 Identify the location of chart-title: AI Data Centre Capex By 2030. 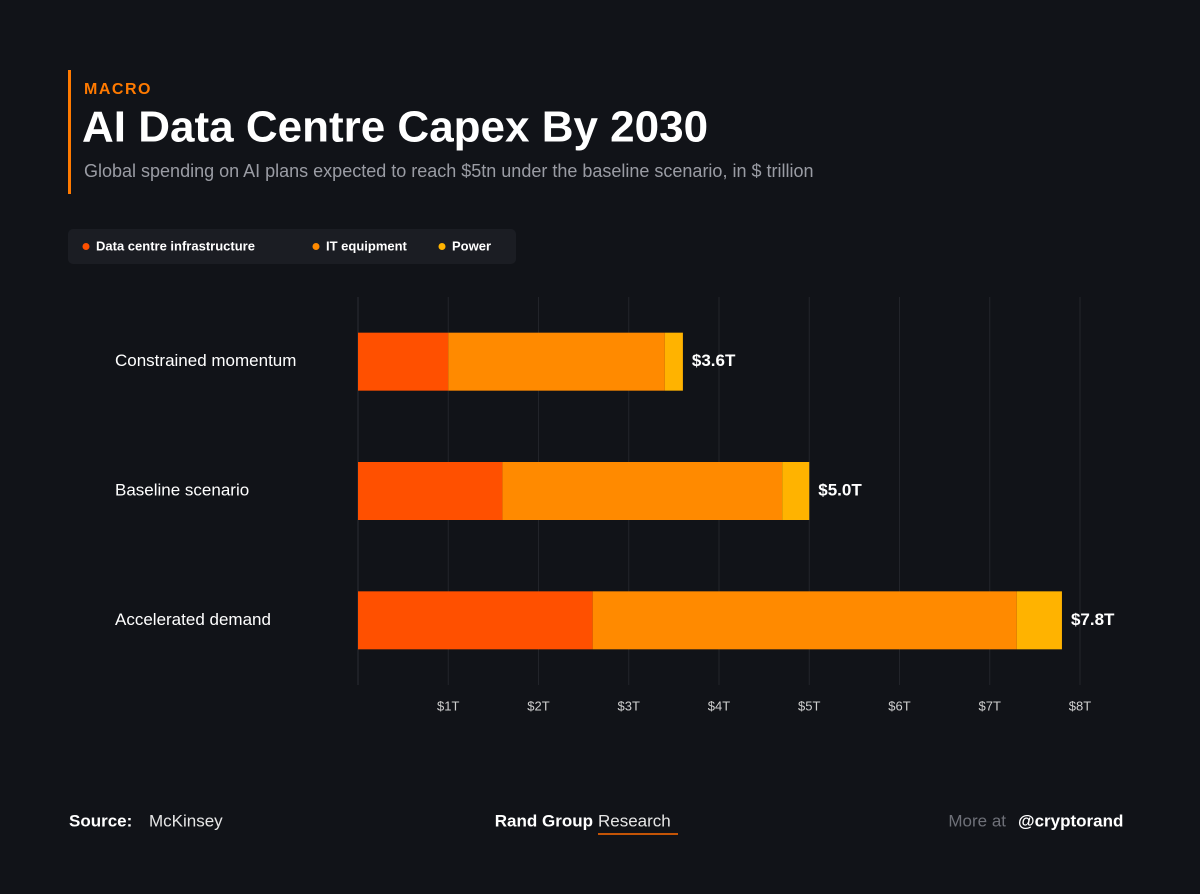
(395, 127).